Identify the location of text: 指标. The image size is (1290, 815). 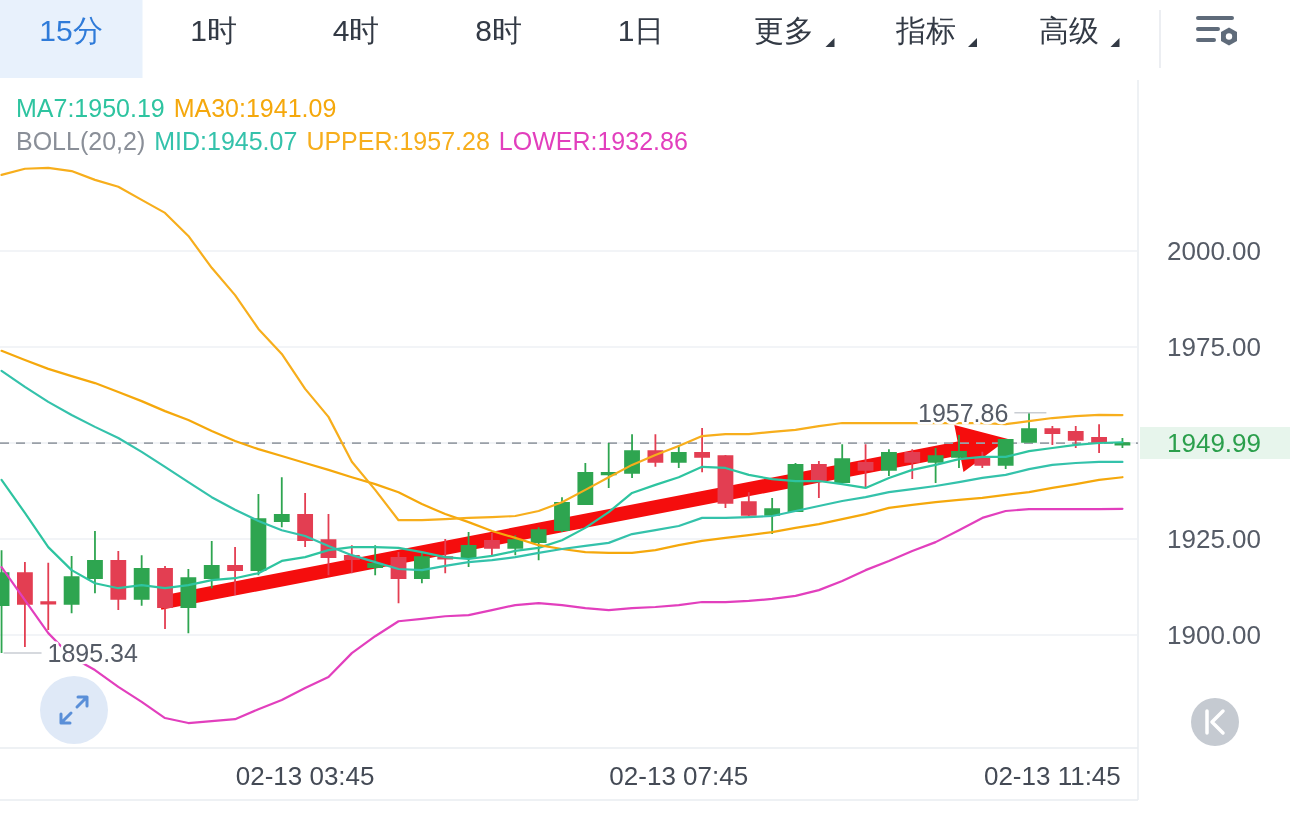
(925, 30).